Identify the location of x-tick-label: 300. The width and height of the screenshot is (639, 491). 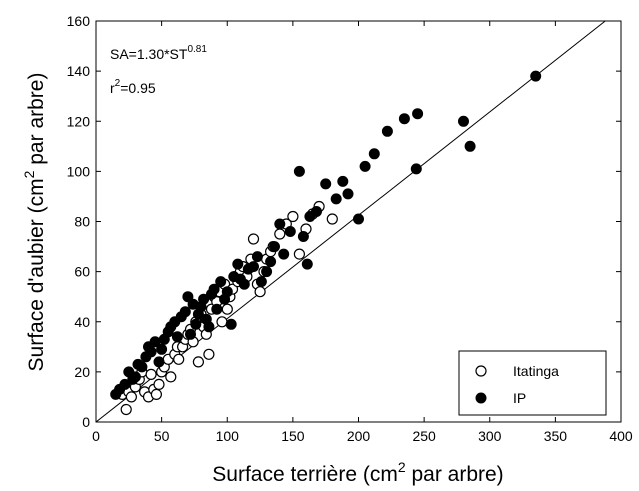
(490, 436).